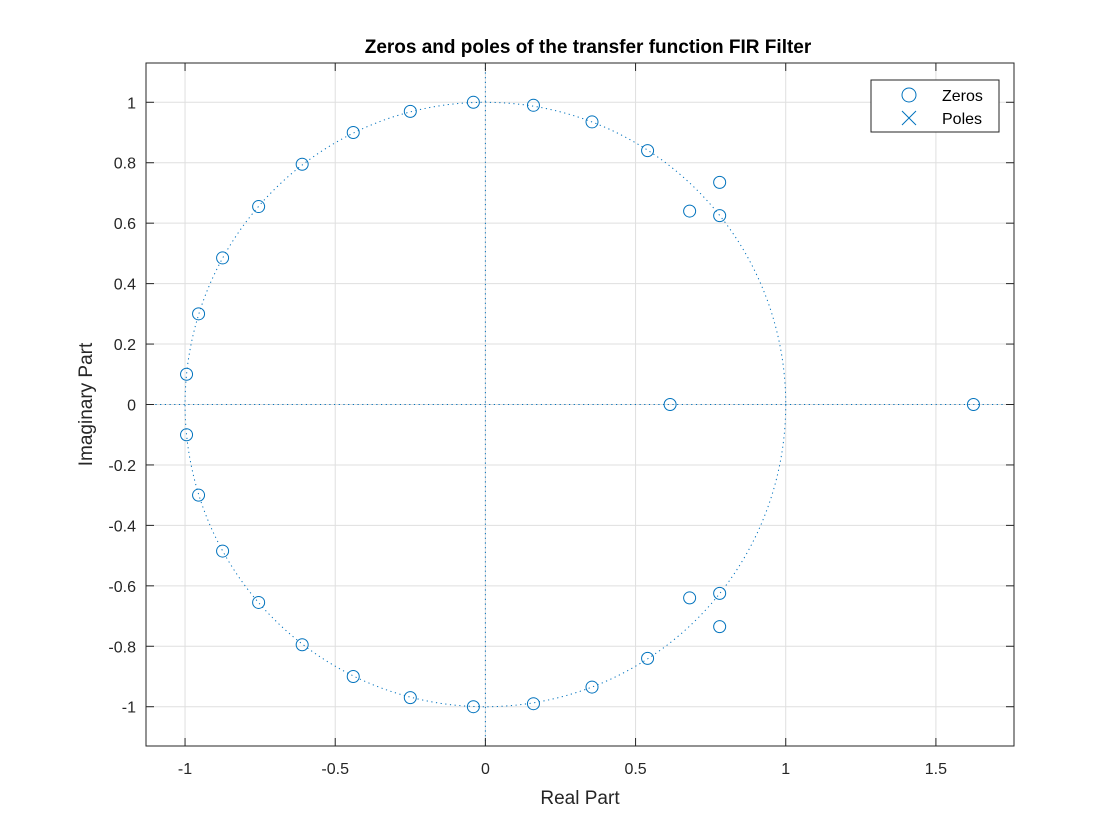 The height and width of the screenshot is (840, 1120). I want to click on legend-pole-marker, so click(909, 118).